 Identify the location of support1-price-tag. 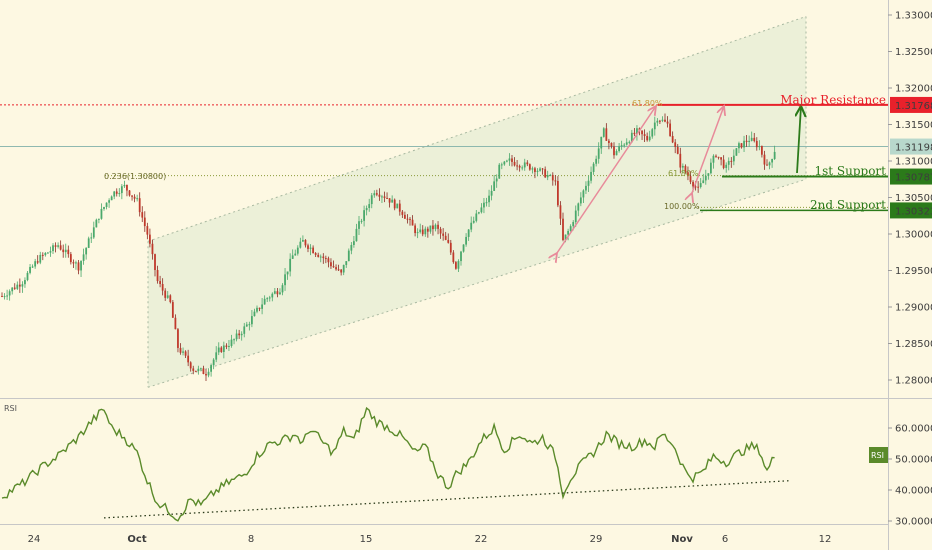
(911, 176).